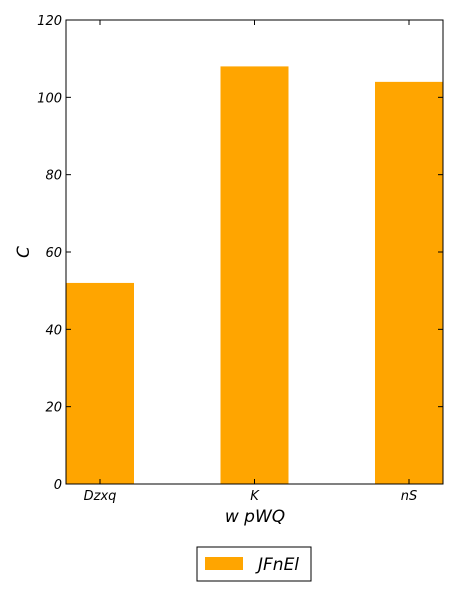 The height and width of the screenshot is (608, 456). Describe the element at coordinates (49, 21) in the screenshot. I see `y-tick-label: 120` at that location.